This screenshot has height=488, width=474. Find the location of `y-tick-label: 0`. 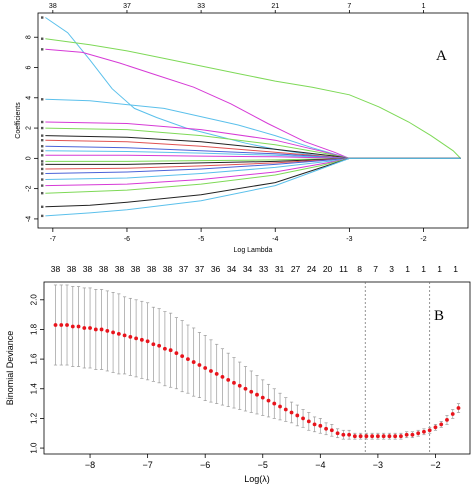

y-tick-label: 0 is located at coordinates (29, 158).